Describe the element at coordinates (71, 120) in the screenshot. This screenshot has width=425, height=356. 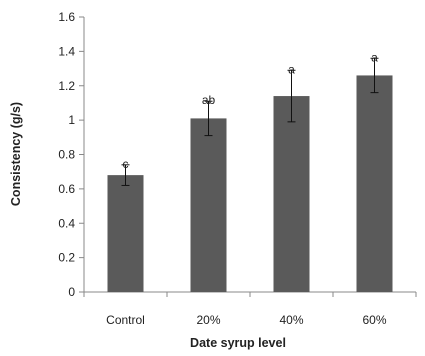
I see `y-tick-label: 1` at that location.